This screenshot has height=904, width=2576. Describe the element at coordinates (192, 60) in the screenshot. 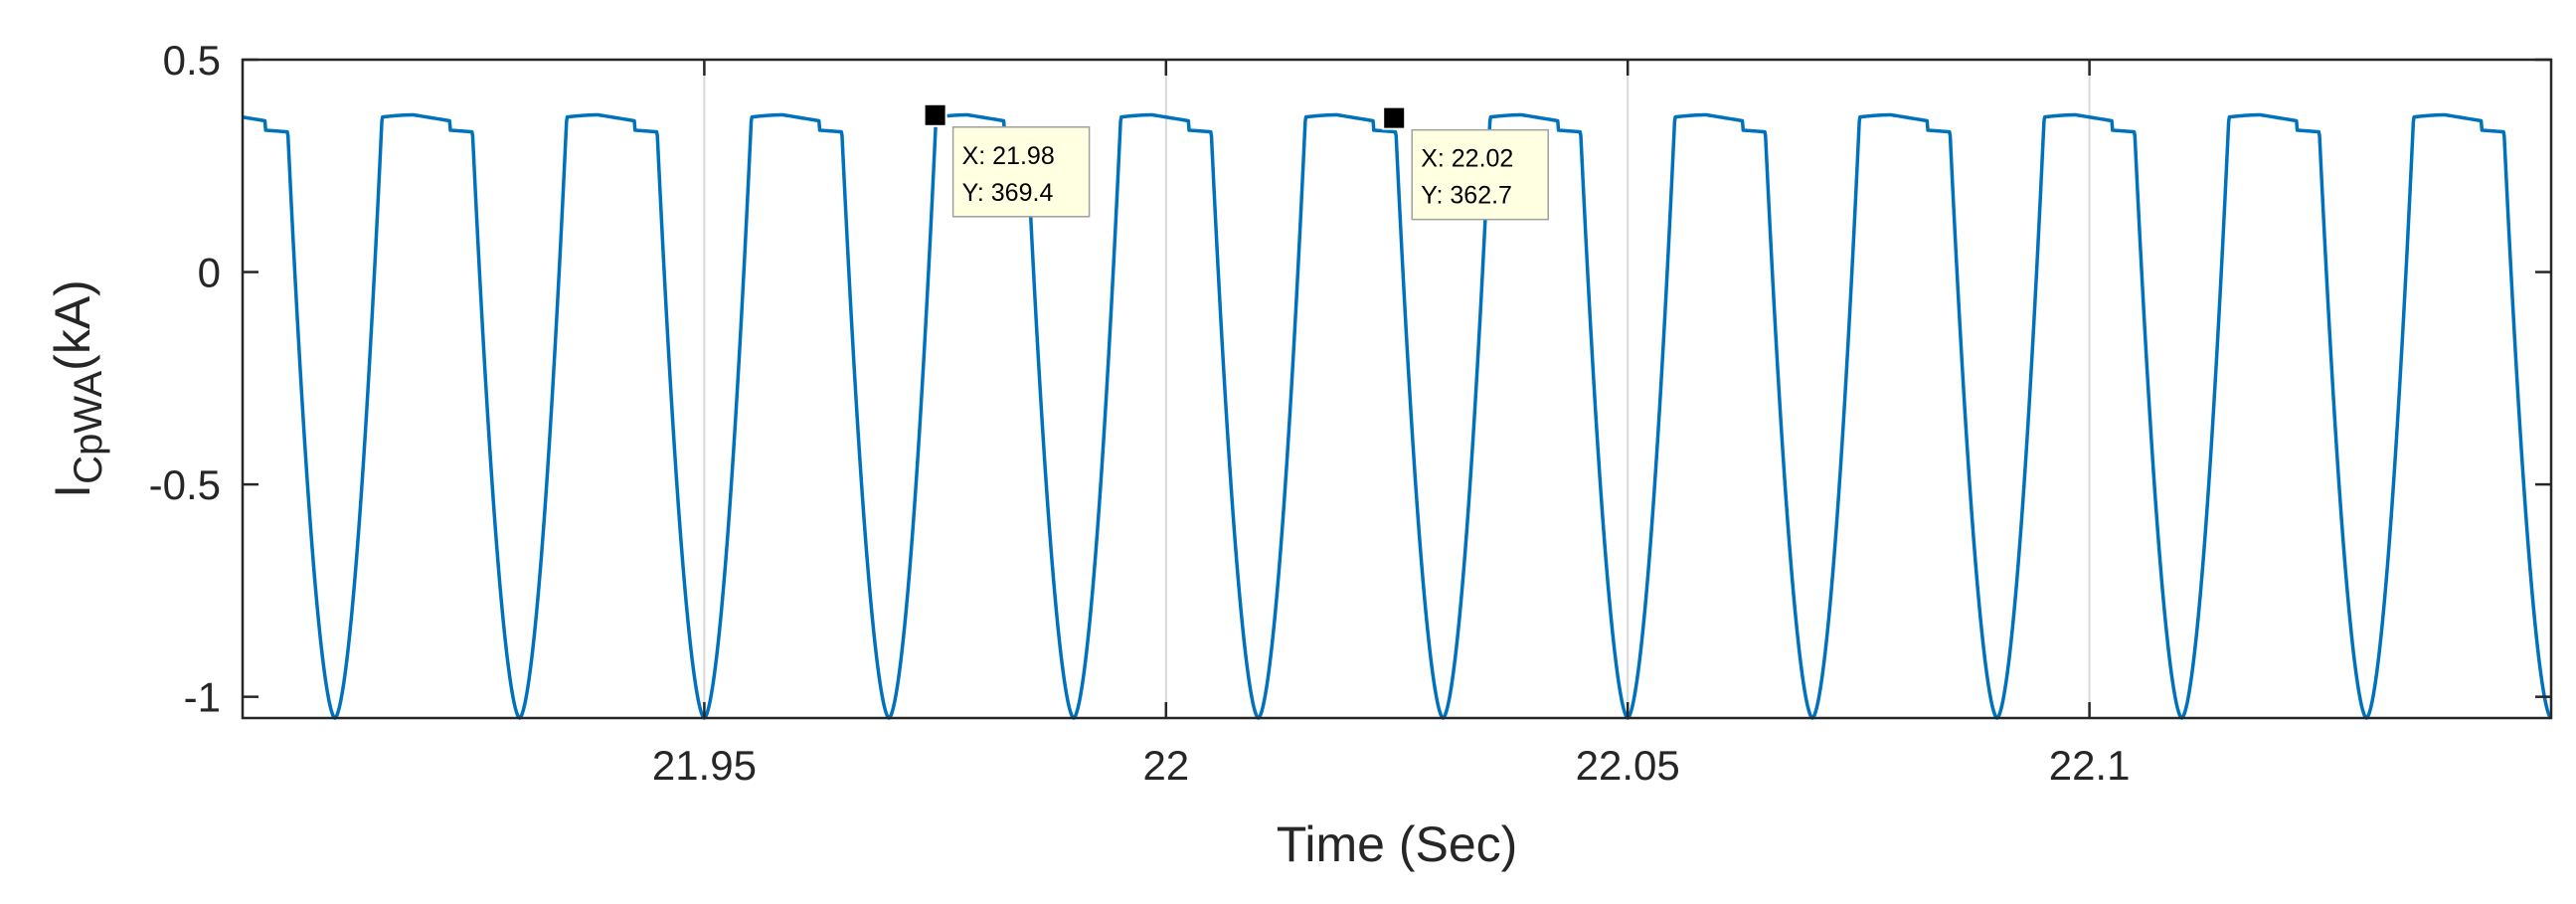

I see `y-tick-label: 0.5` at that location.